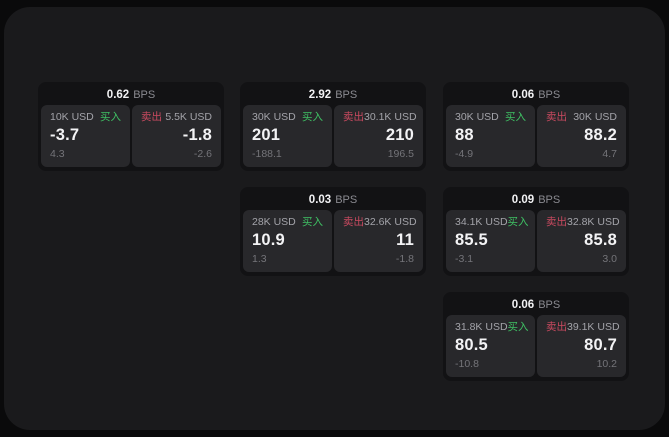 This screenshot has width=669, height=437. I want to click on bps-header: 0.62 BPS, so click(131, 94).